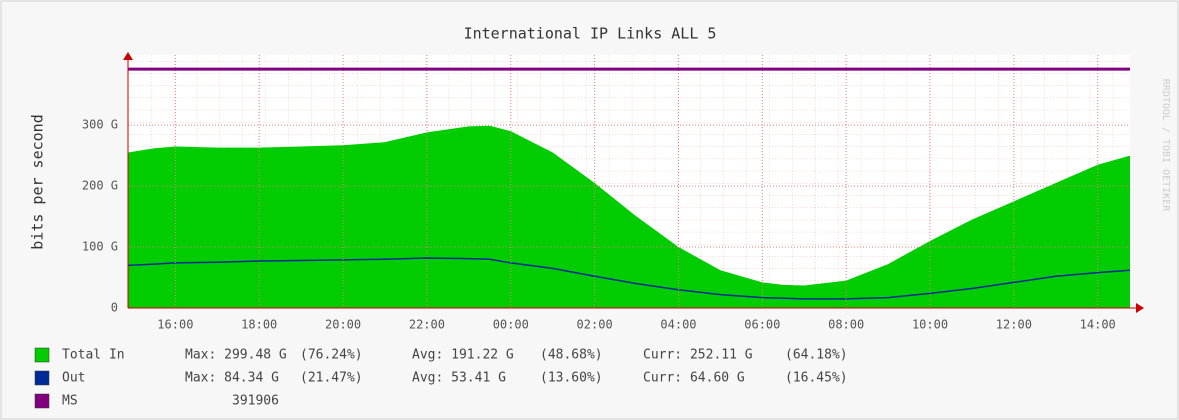 This screenshot has width=1179, height=420. What do you see at coordinates (73, 378) in the screenshot?
I see `legend-label: Out` at bounding box center [73, 378].